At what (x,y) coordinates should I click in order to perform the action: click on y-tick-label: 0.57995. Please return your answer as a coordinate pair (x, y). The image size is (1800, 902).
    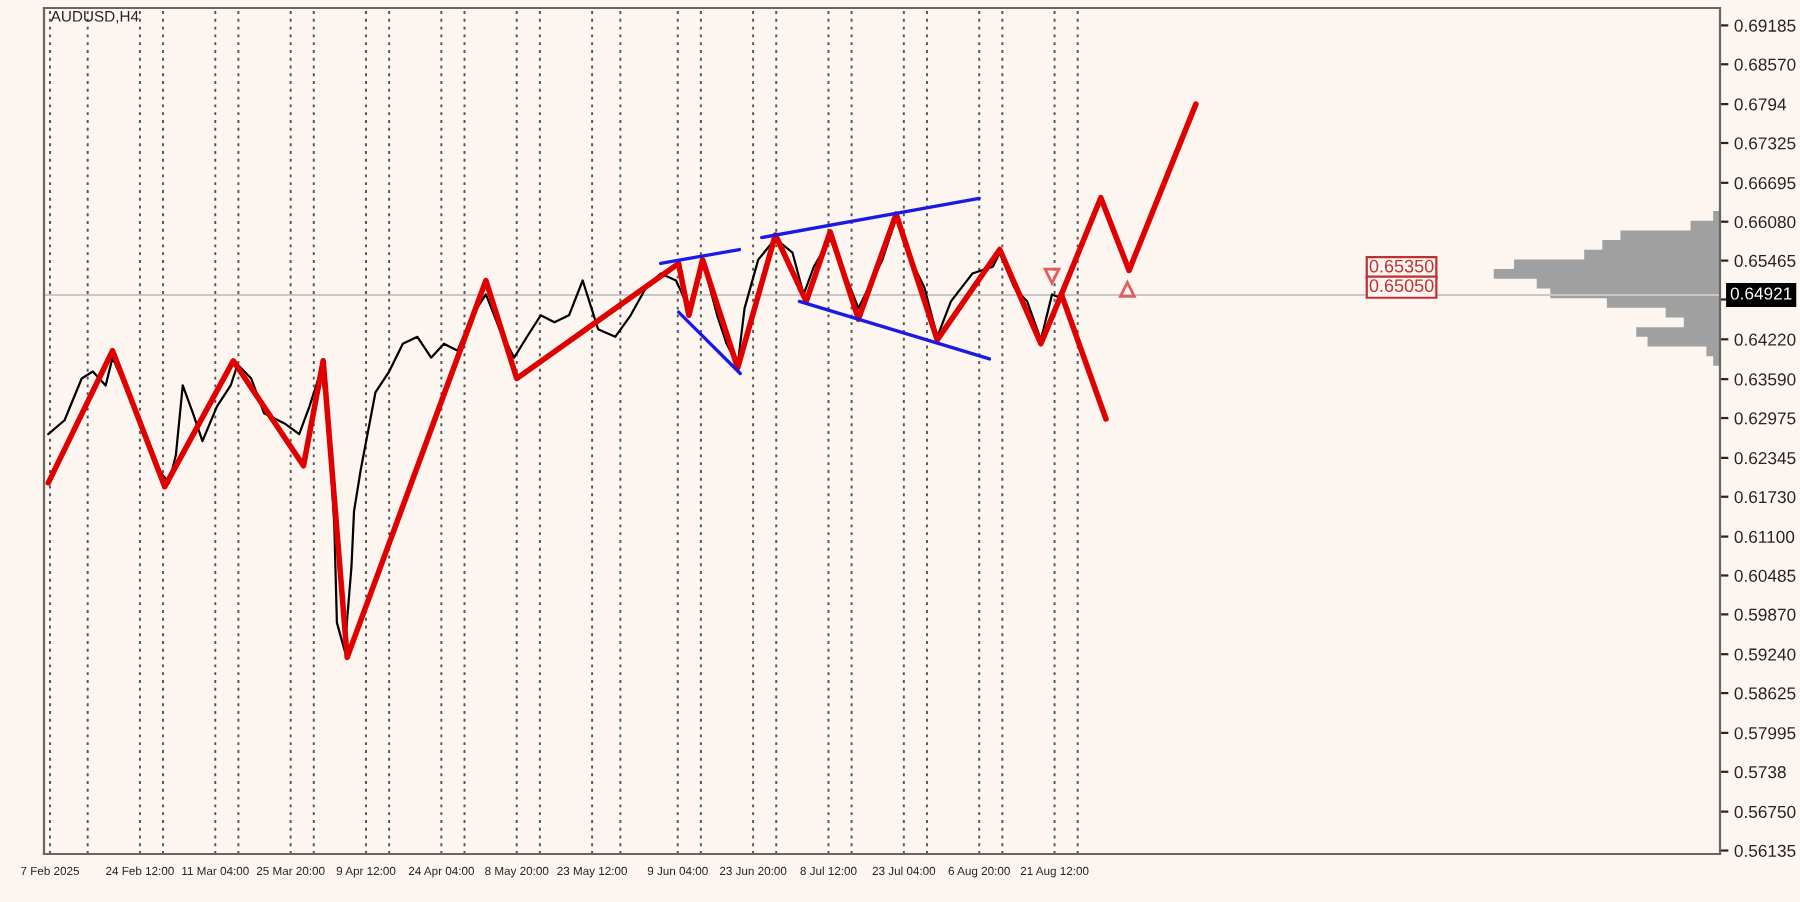
    Looking at the image, I should click on (1765, 733).